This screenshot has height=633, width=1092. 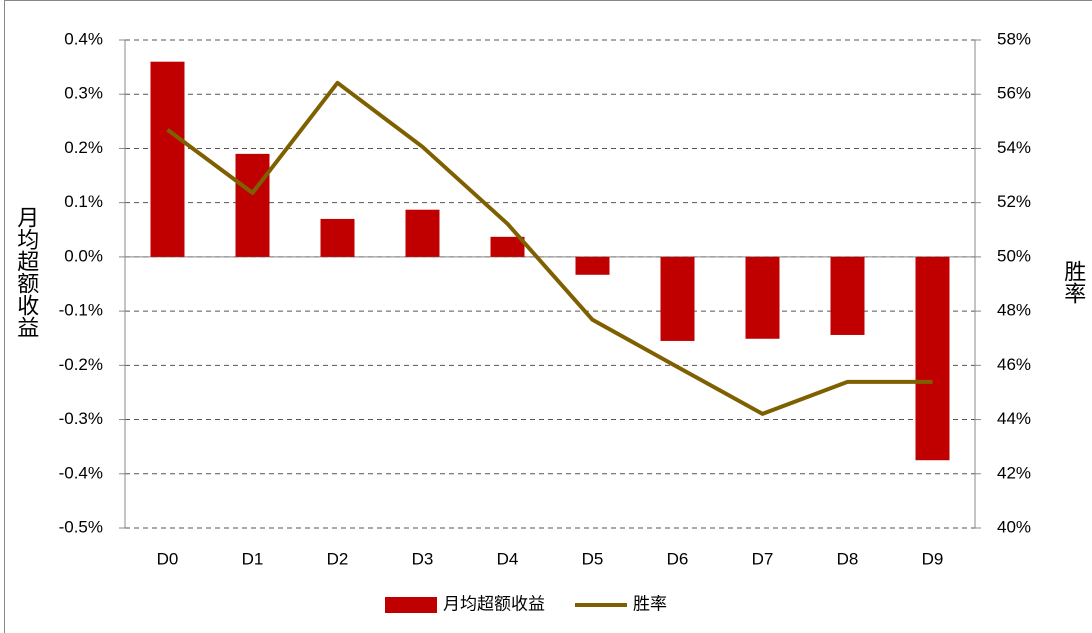 I want to click on y2-tick-label: 46%, so click(x=1014, y=364).